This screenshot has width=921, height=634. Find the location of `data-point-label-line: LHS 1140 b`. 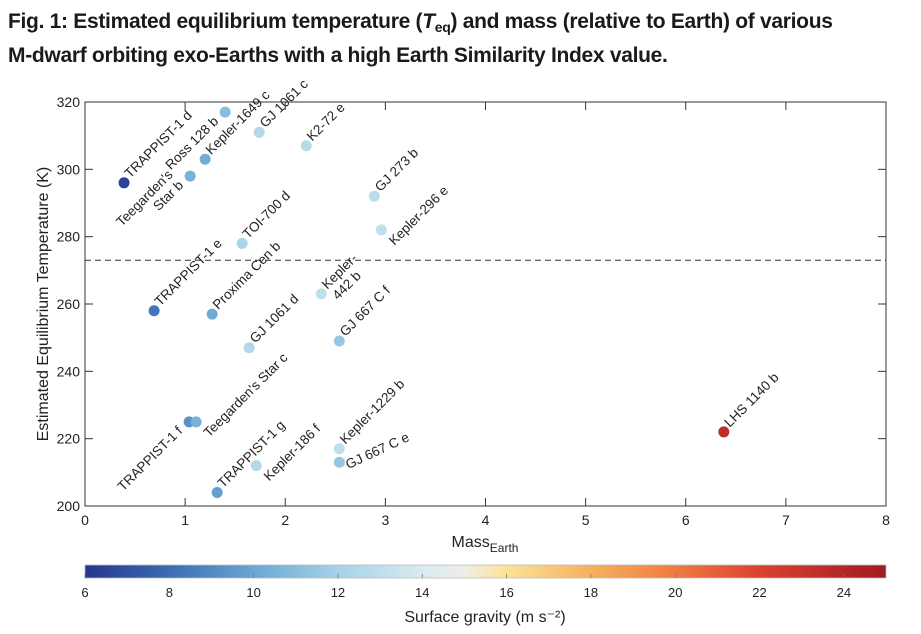

data-point-label-line: LHS 1140 b is located at coordinates (751, 400).